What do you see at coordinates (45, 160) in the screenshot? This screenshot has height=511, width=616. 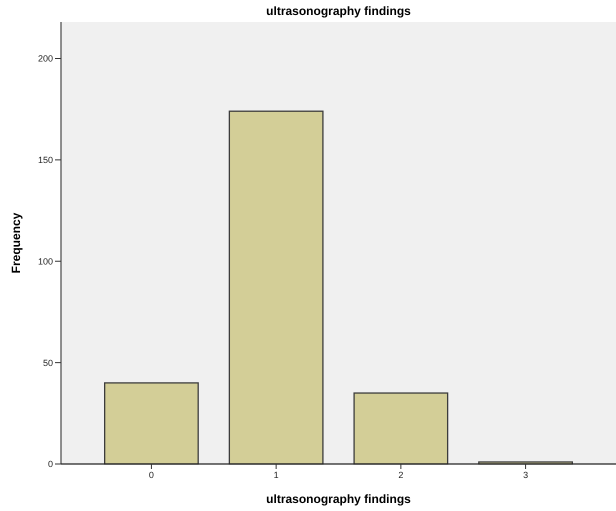 I see `y-tick-label: 150` at bounding box center [45, 160].